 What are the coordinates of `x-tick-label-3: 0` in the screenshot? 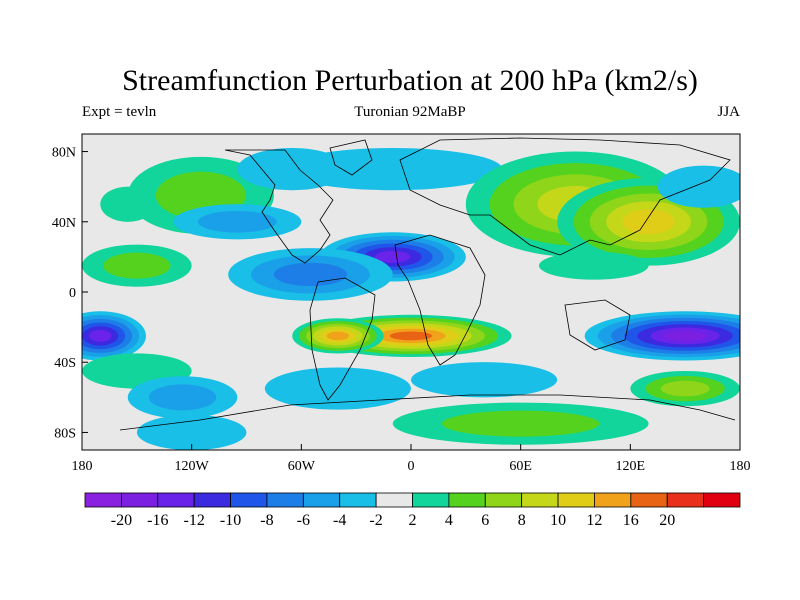 It's located at (411, 466).